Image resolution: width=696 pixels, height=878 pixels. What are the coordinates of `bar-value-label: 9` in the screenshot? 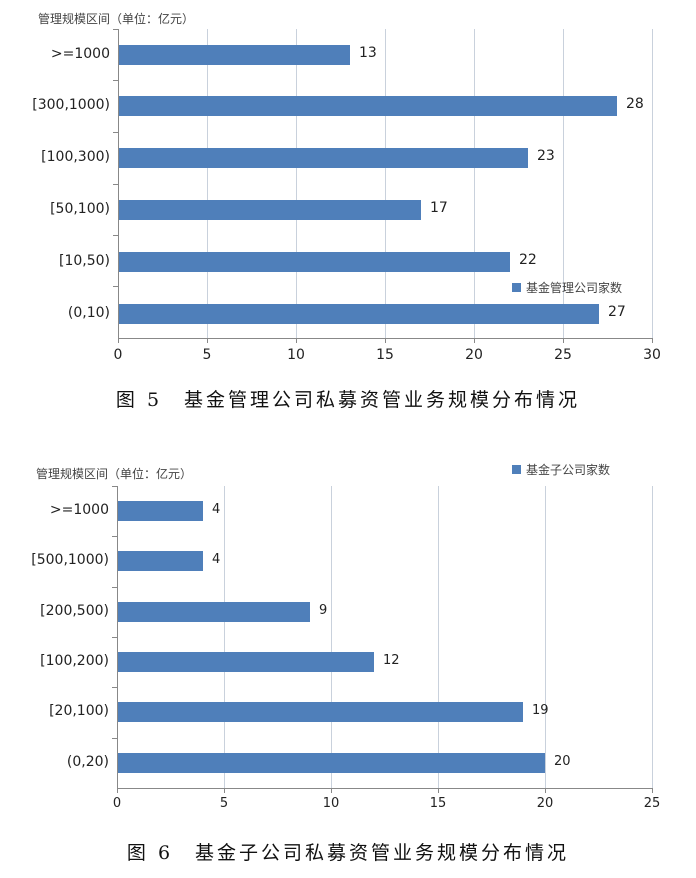 It's located at (323, 610).